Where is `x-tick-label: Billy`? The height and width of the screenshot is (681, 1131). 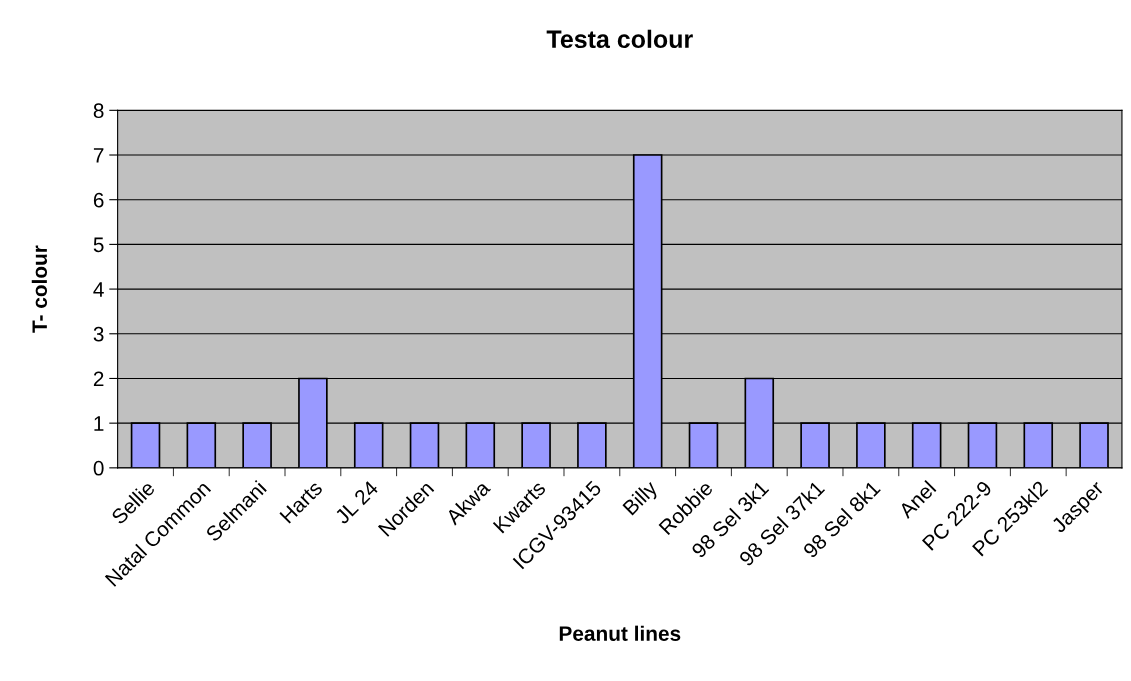 x-tick-label: Billy is located at coordinates (641, 498).